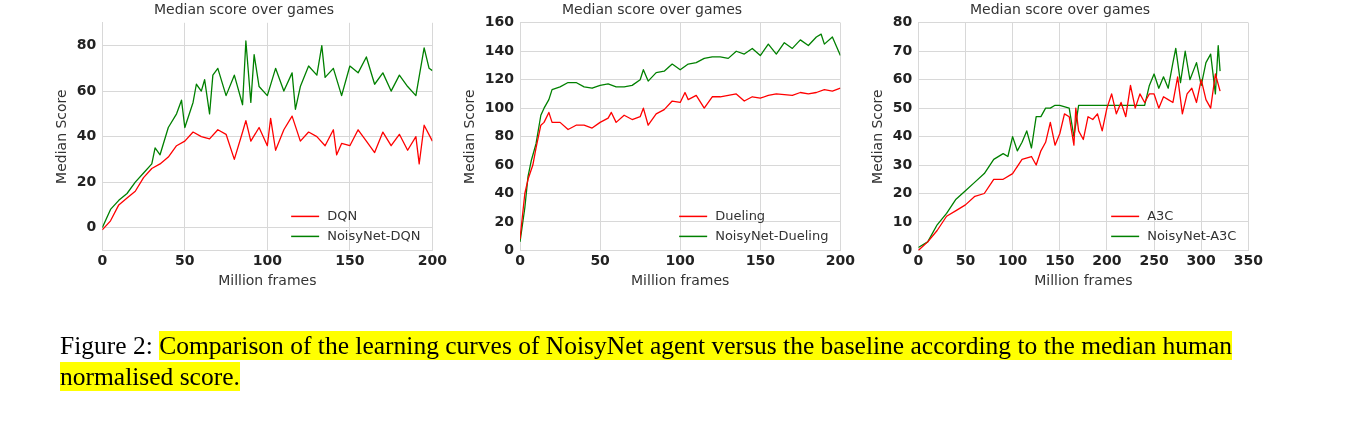 Image resolution: width=1362 pixels, height=421 pixels. I want to click on x-tick-label: 250, so click(1154, 260).